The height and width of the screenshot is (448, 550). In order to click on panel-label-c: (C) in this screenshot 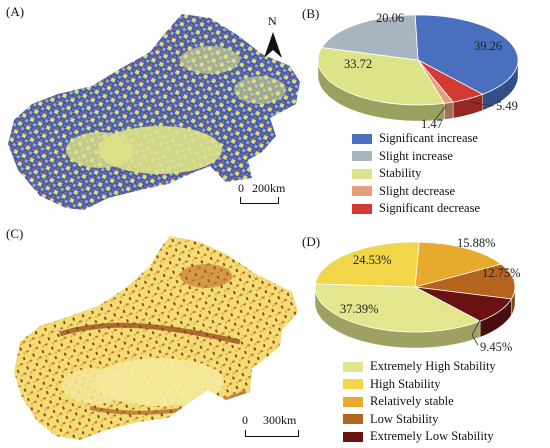, I will do `click(15, 233)`.